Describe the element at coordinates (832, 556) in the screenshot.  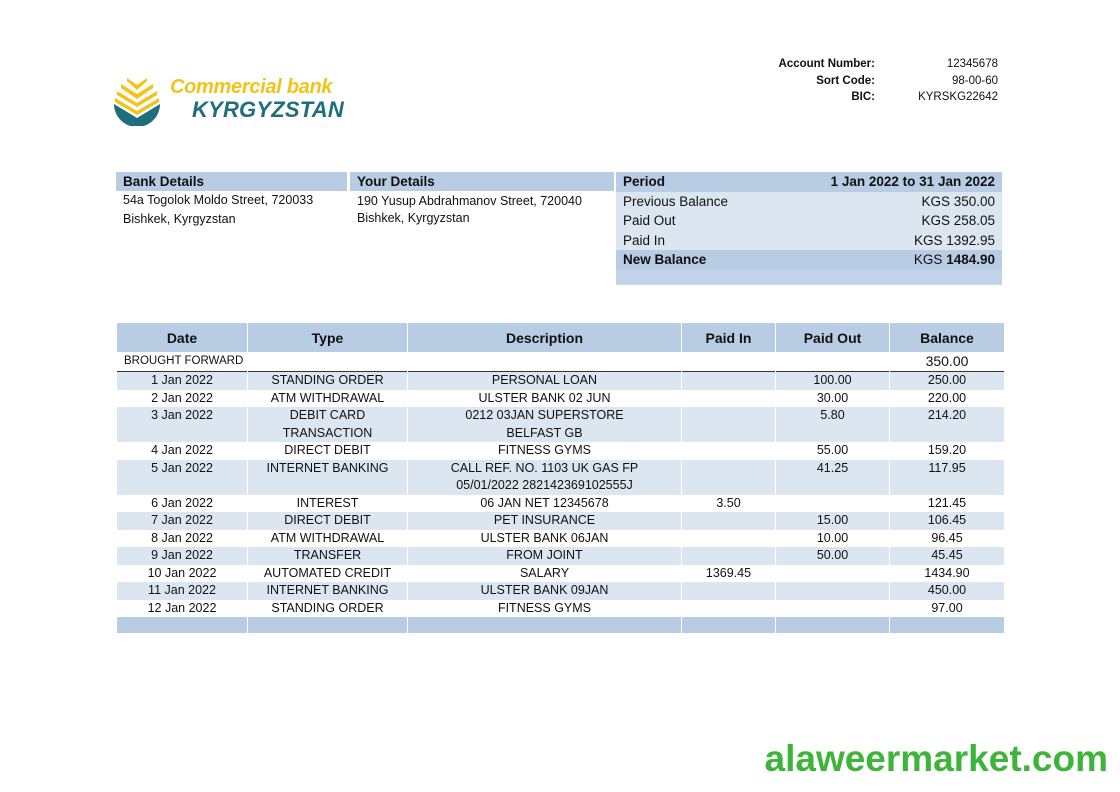
I see `cell-paid-out: 50.00` at that location.